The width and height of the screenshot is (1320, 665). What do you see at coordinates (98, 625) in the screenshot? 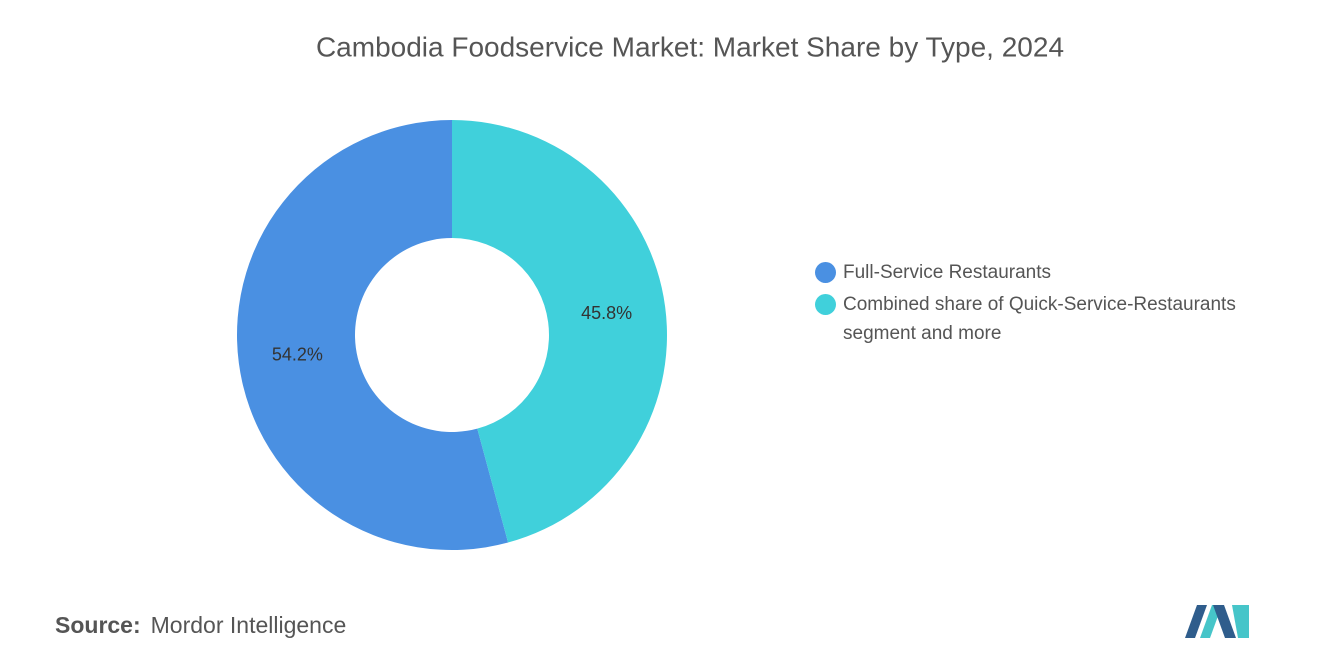
I see `source-label: Source:` at bounding box center [98, 625].